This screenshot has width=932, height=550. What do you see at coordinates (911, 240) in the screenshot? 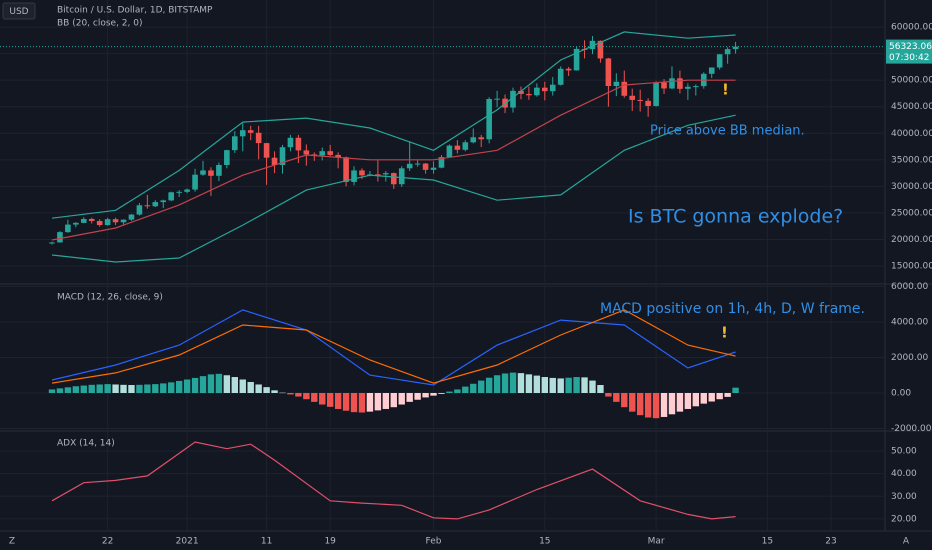
I see `y-tick-label: 20000.00` at bounding box center [911, 240].